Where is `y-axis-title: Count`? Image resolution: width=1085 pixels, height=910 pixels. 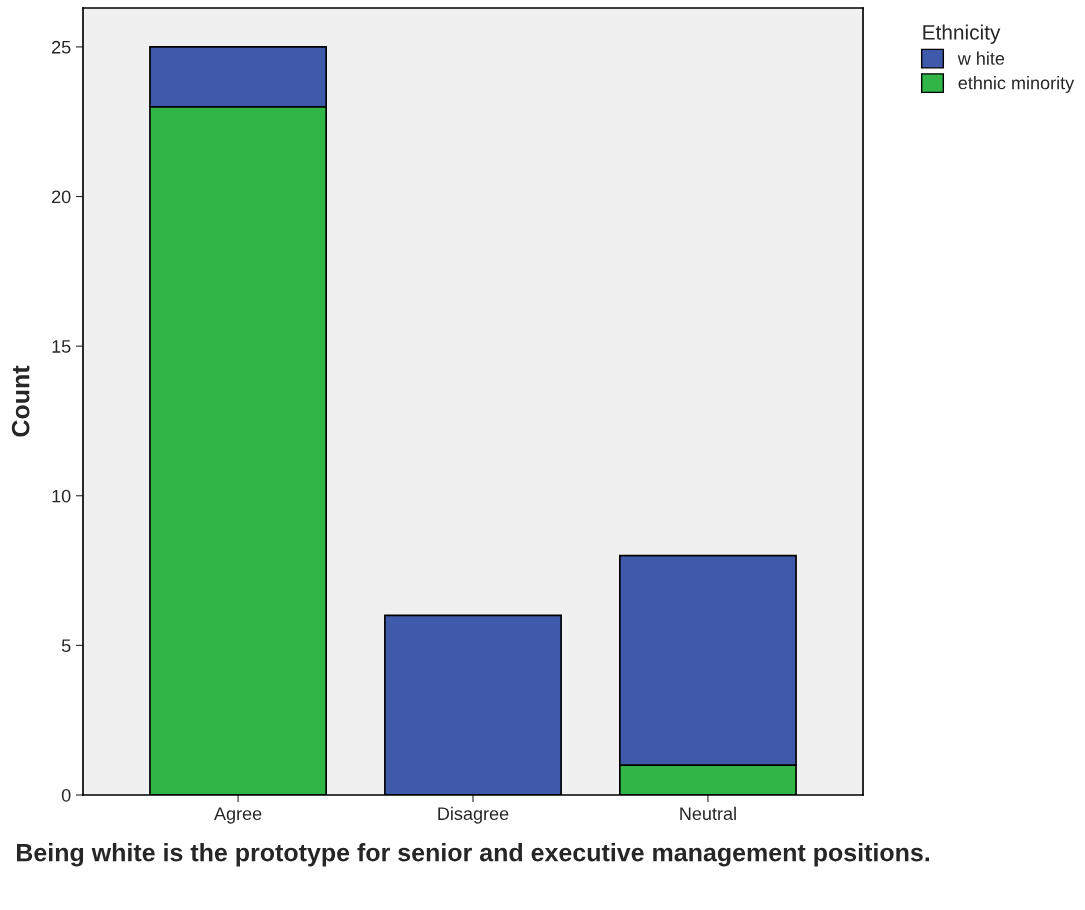 y-axis-title: Count is located at coordinates (20, 401).